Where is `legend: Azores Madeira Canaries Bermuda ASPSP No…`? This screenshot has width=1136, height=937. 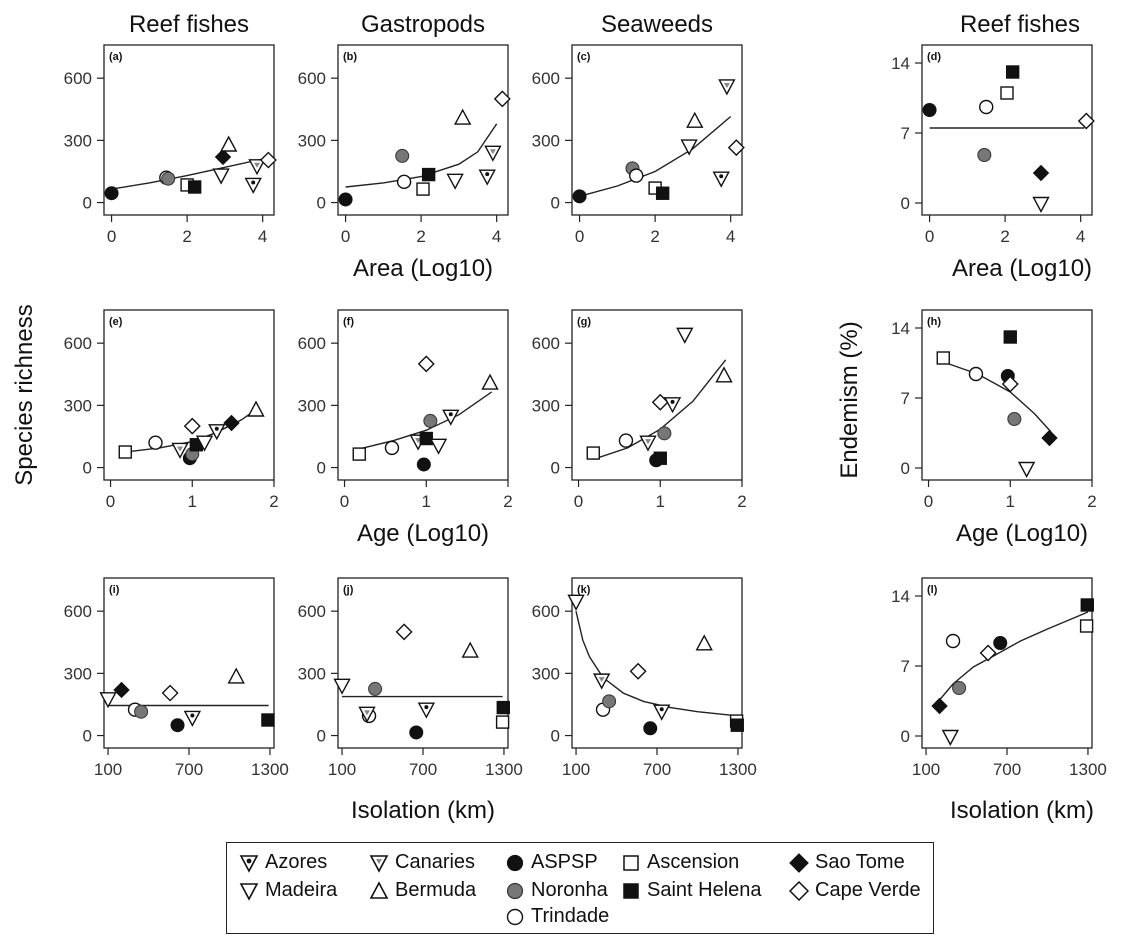 legend: Azores Madeira Canaries Bermuda ASPSP No… is located at coordinates (580, 888).